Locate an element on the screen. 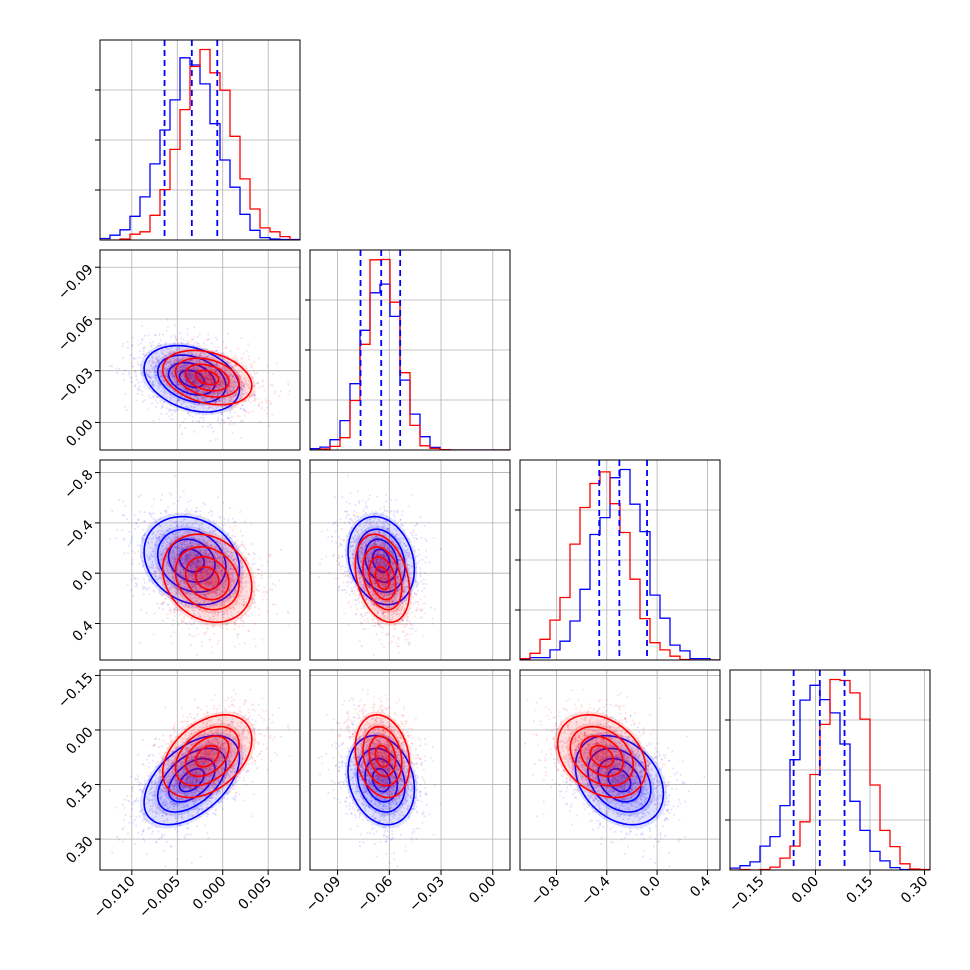 The width and height of the screenshot is (970, 970). scatter-contour is located at coordinates (200, 380).